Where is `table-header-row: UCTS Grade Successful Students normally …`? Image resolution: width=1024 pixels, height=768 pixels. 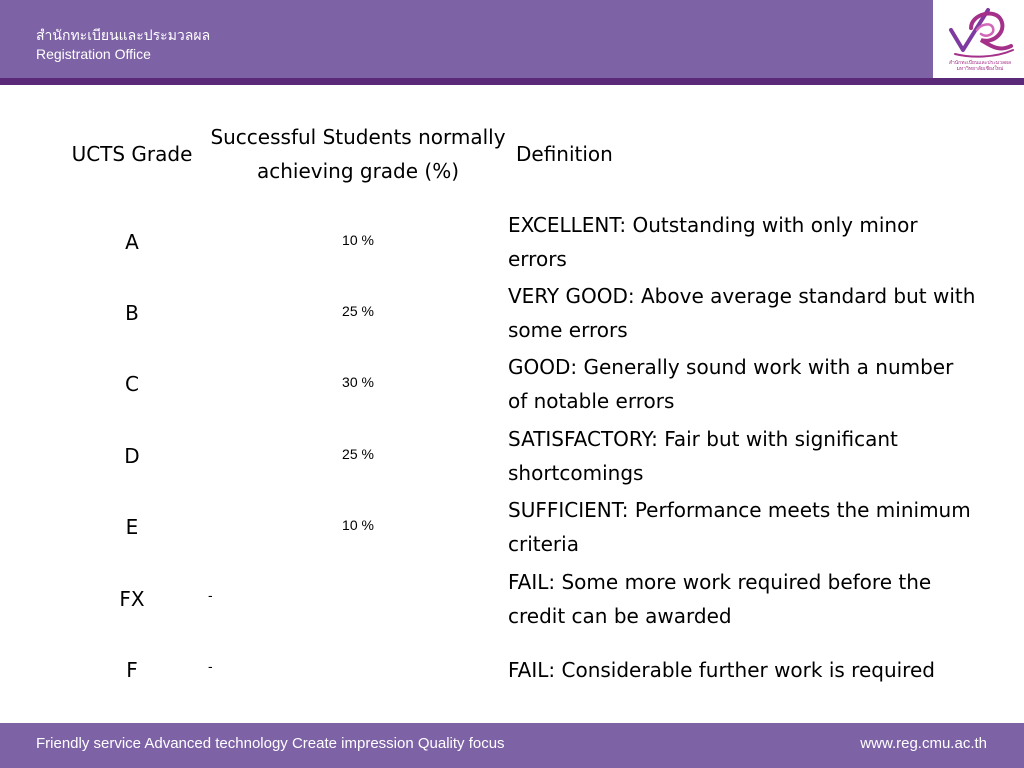
table-header-row: UCTS Grade Successful Students normally … is located at coordinates (516, 154).